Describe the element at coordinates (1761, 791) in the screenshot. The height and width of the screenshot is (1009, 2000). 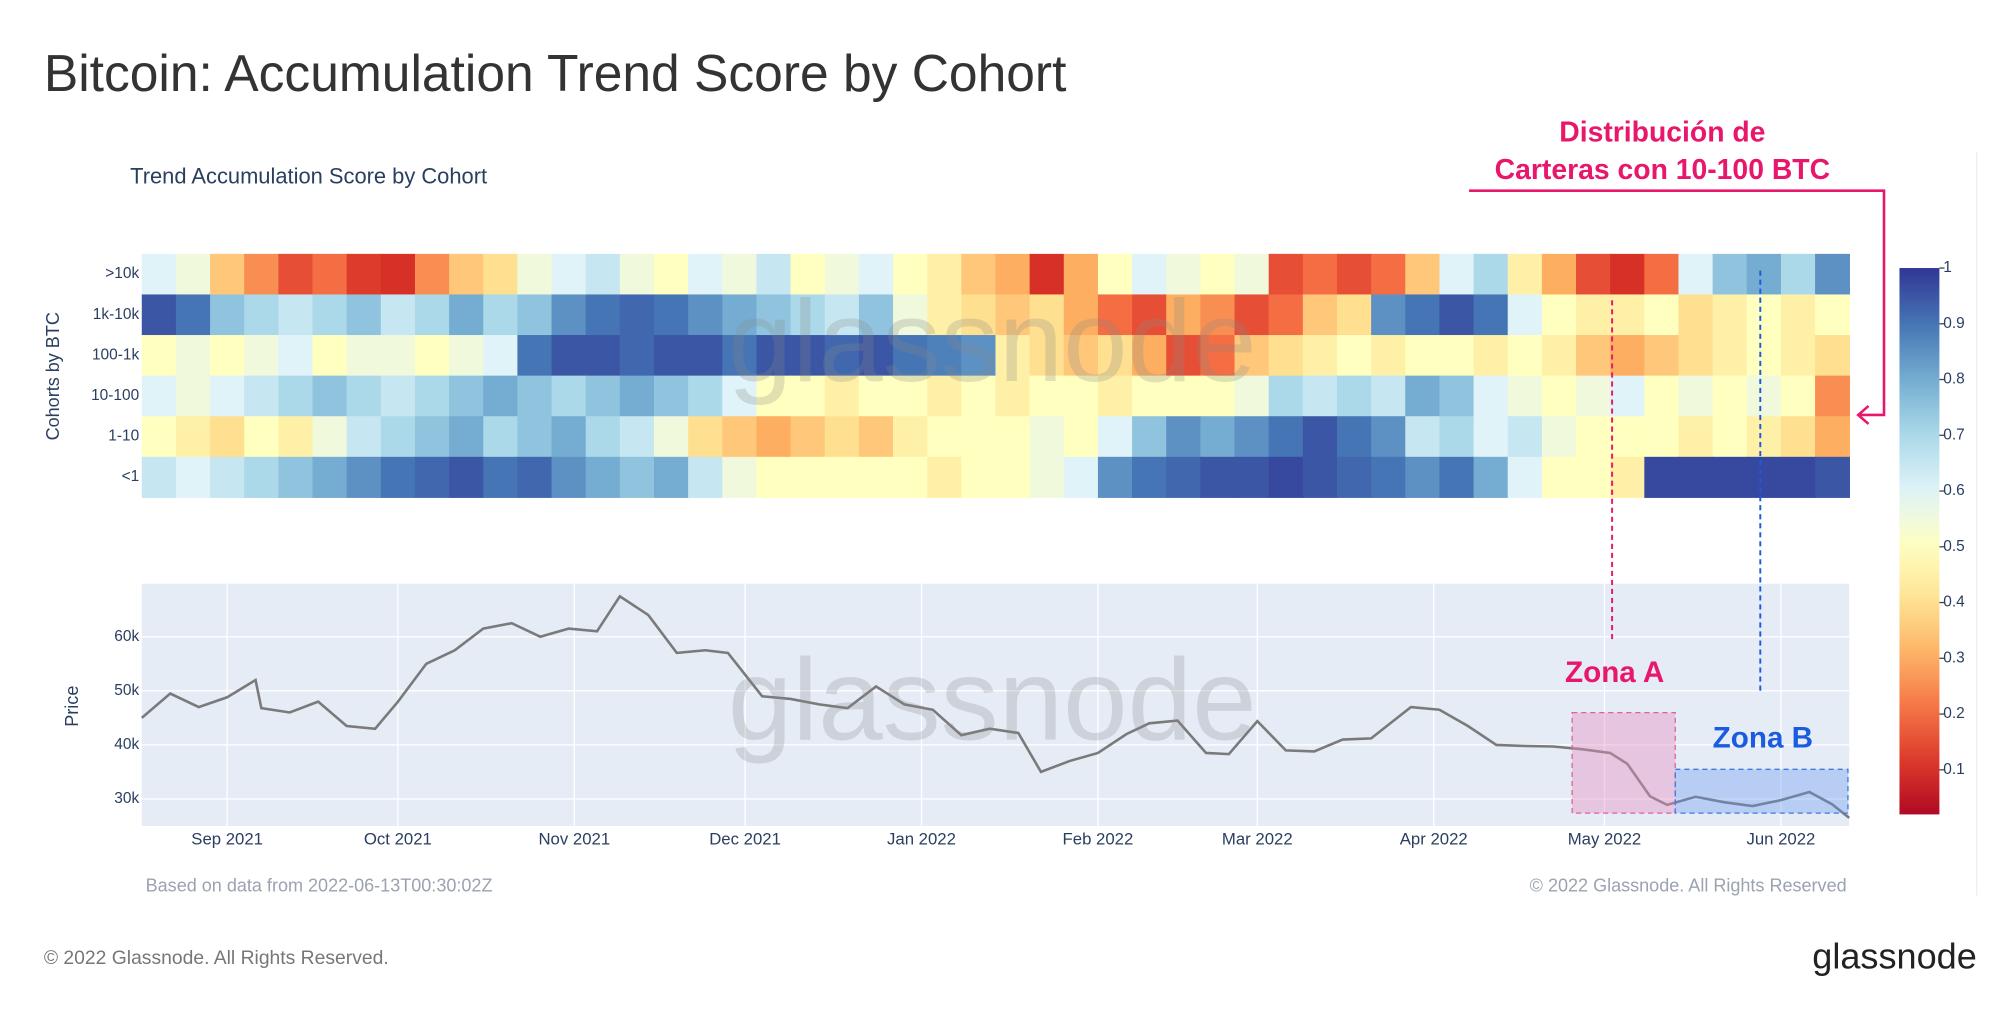
I see `zone-b-box` at that location.